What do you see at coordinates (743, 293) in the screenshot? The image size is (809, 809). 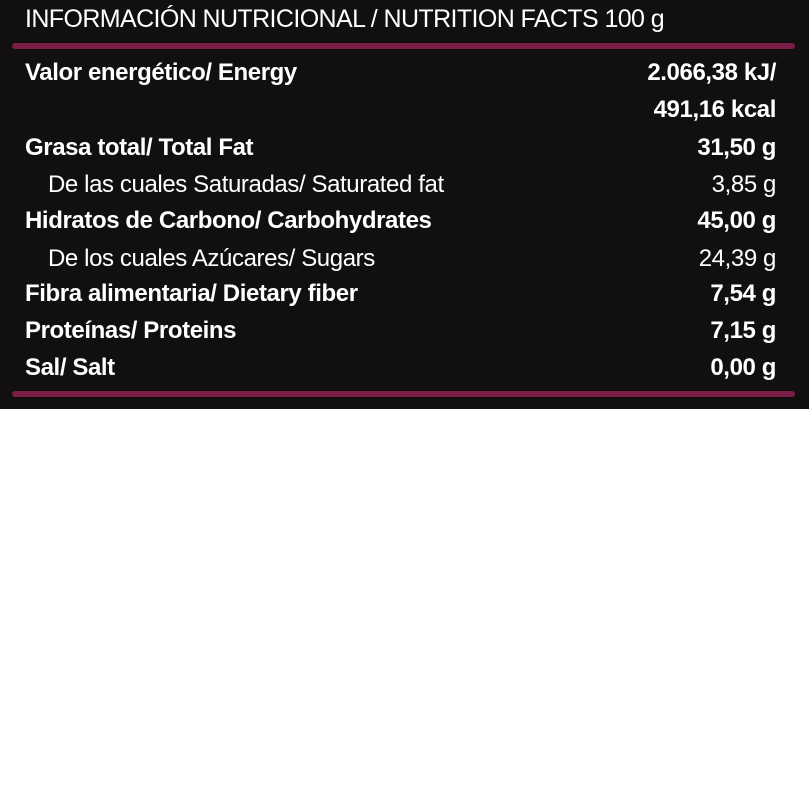 I see `row-value: 7,54 g` at bounding box center [743, 293].